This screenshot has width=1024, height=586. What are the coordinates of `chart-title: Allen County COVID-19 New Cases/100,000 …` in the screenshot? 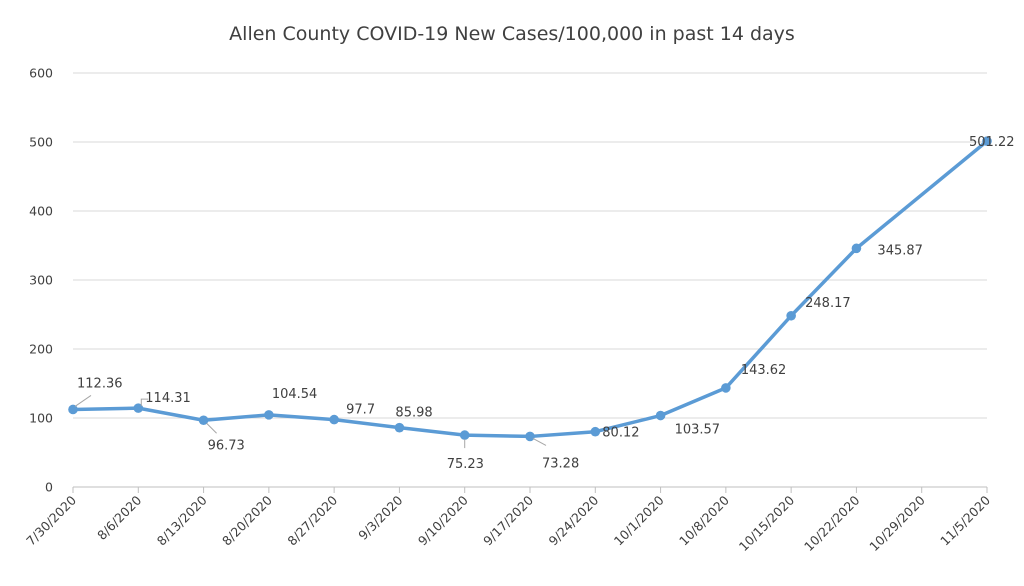 It's located at (512, 34).